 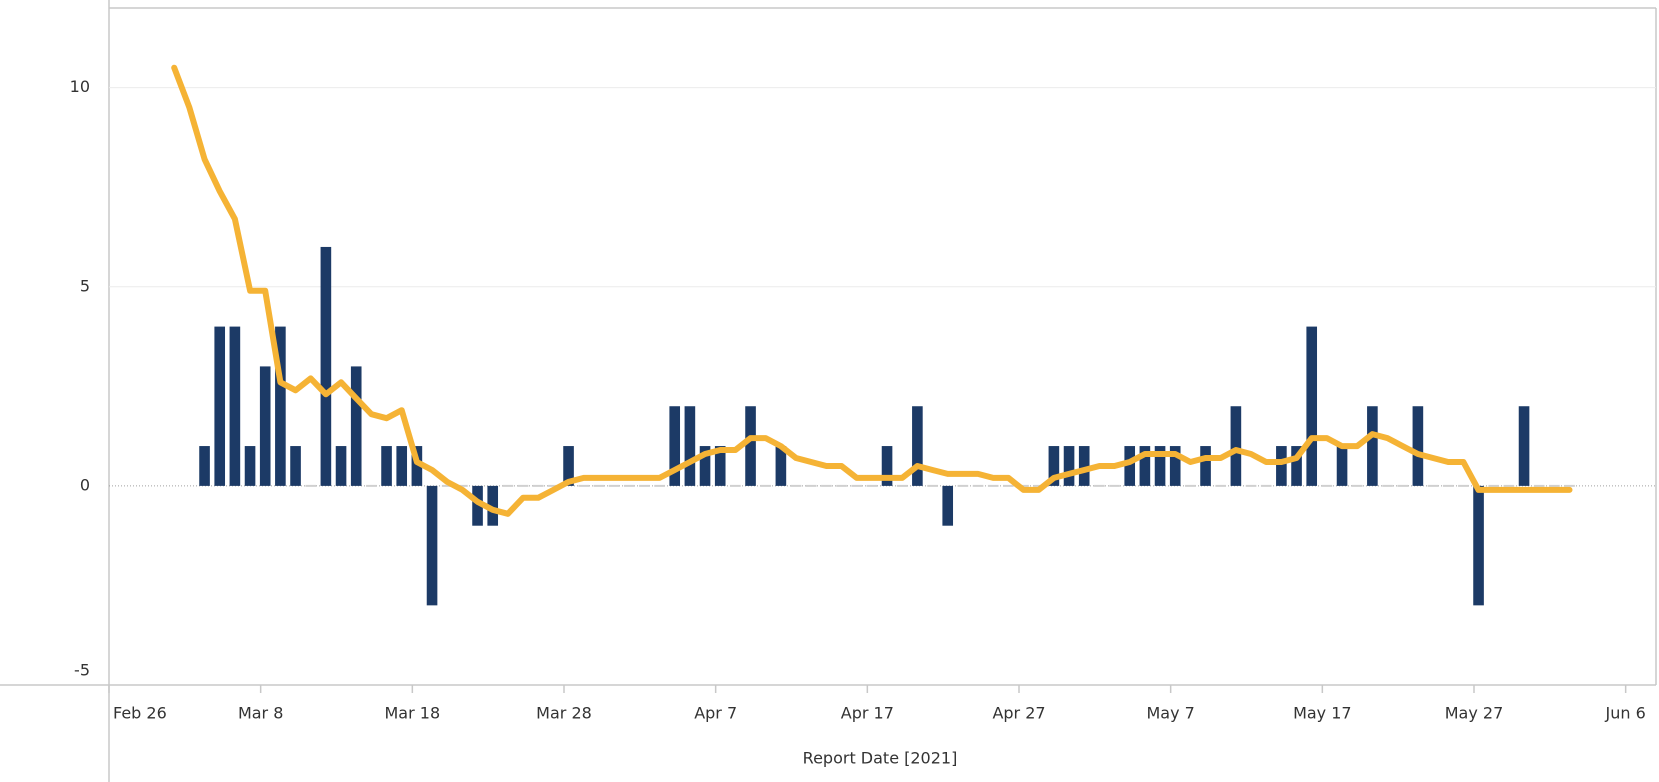 I want to click on x-tick-label: Mar 18, so click(x=413, y=713).